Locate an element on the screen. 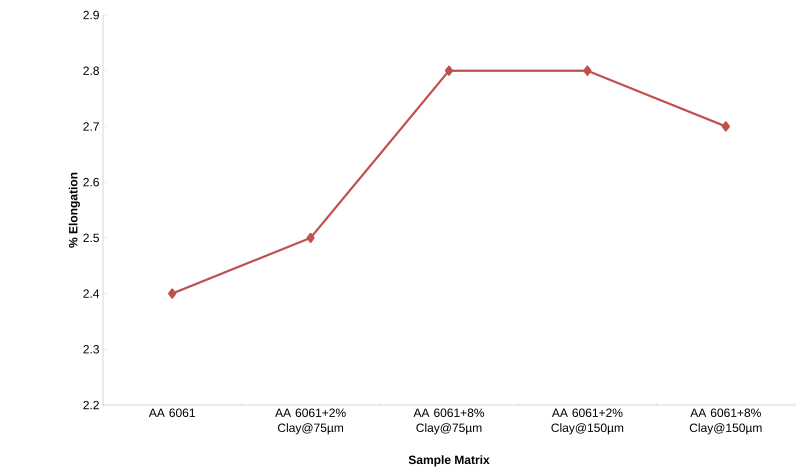 This screenshot has width=797, height=474. x-tick-label: AA 6061+2% Clay@75µm is located at coordinates (310, 421).